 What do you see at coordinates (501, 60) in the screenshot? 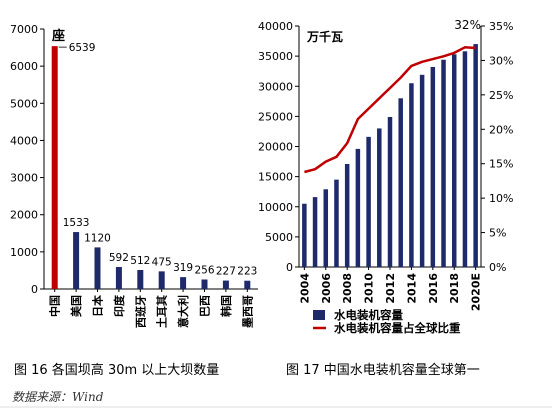
I see `right-right-y-tick-label: 30%` at bounding box center [501, 60].